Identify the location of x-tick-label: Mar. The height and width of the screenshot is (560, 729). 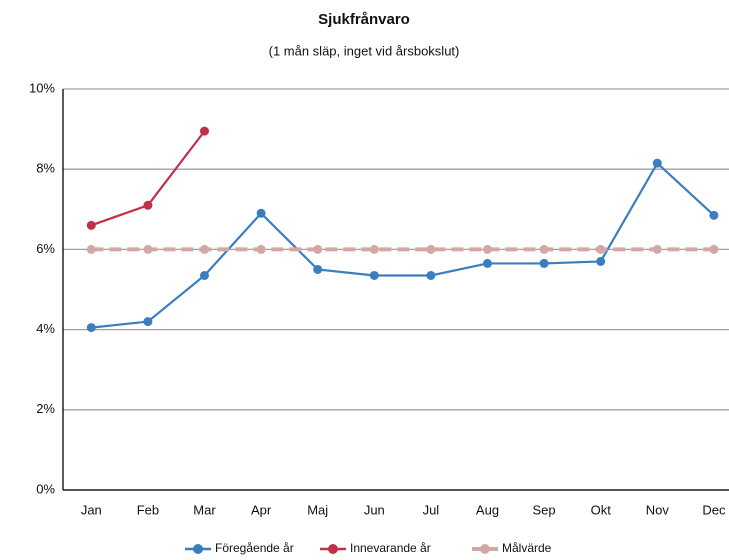
(204, 509).